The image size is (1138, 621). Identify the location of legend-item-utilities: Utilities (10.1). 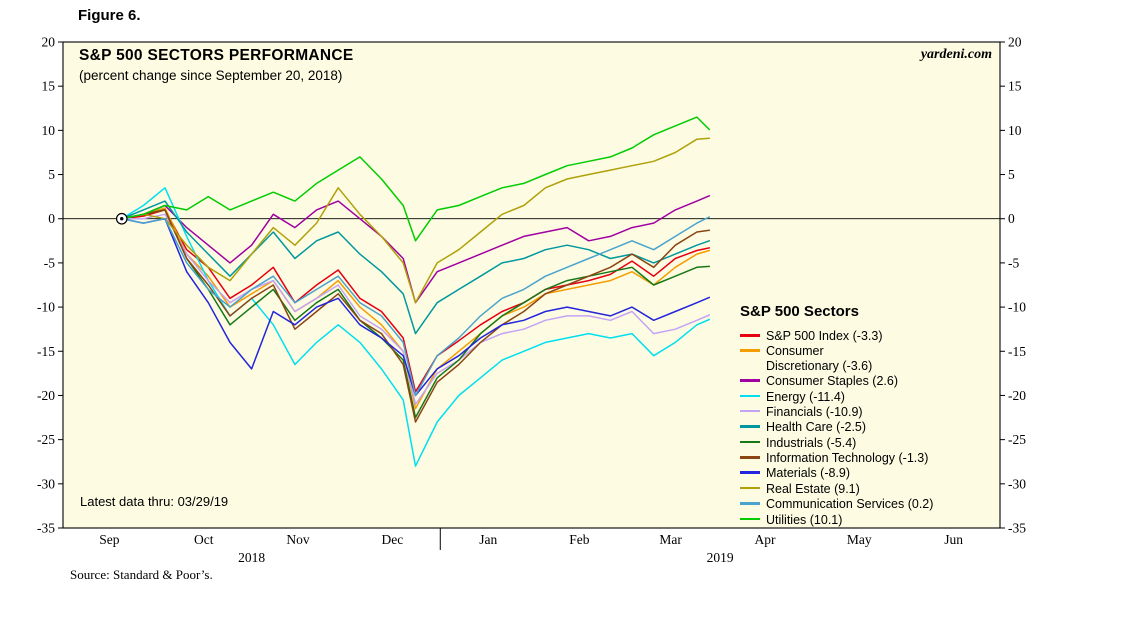
(860, 520).